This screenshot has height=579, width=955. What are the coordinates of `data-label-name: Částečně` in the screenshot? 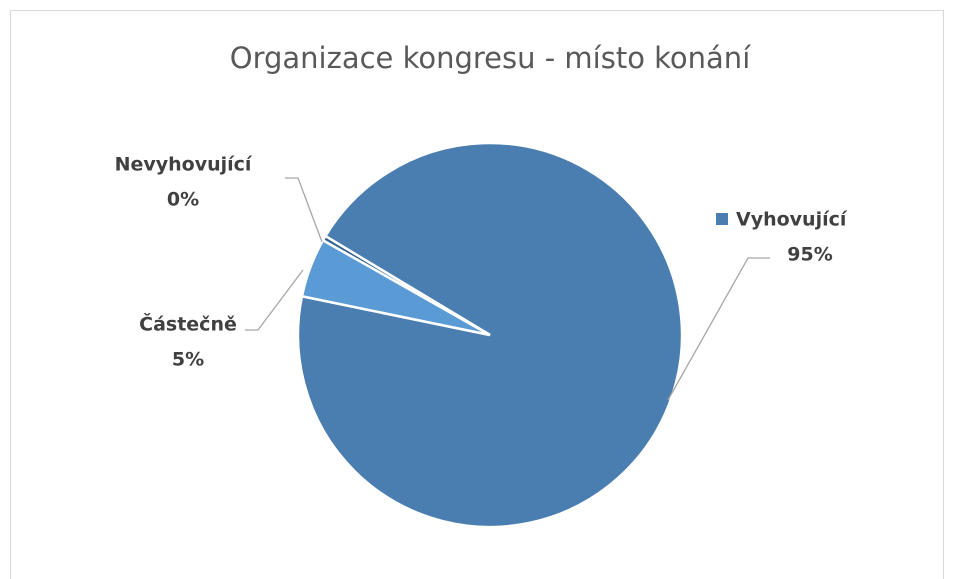 It's located at (188, 324).